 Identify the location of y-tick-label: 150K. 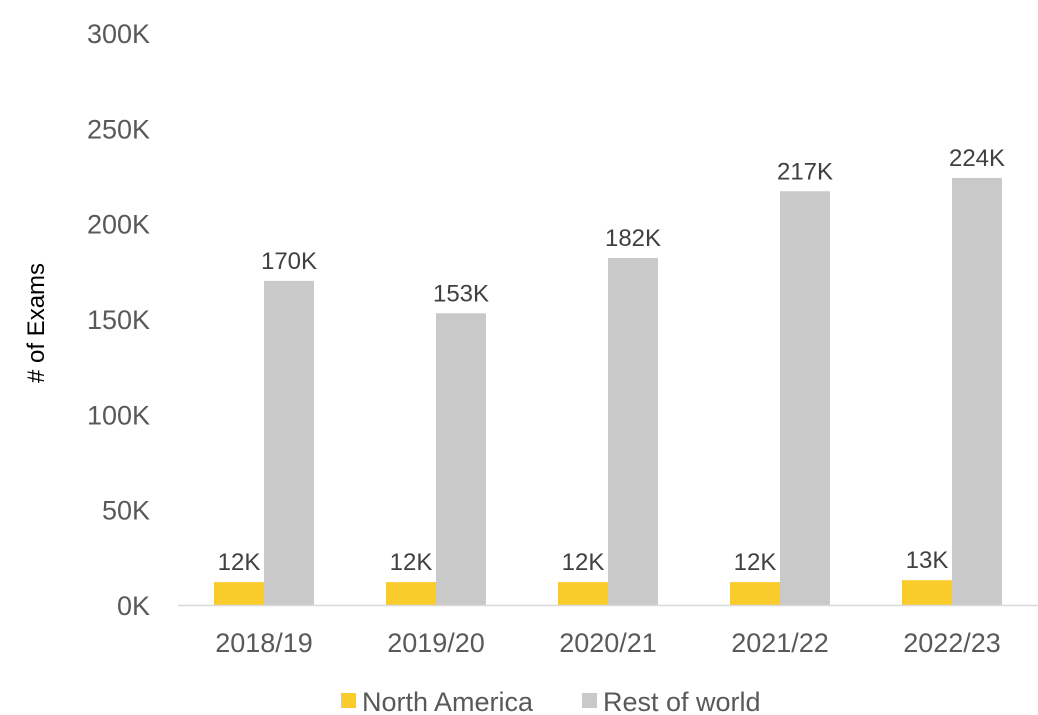
(118, 320).